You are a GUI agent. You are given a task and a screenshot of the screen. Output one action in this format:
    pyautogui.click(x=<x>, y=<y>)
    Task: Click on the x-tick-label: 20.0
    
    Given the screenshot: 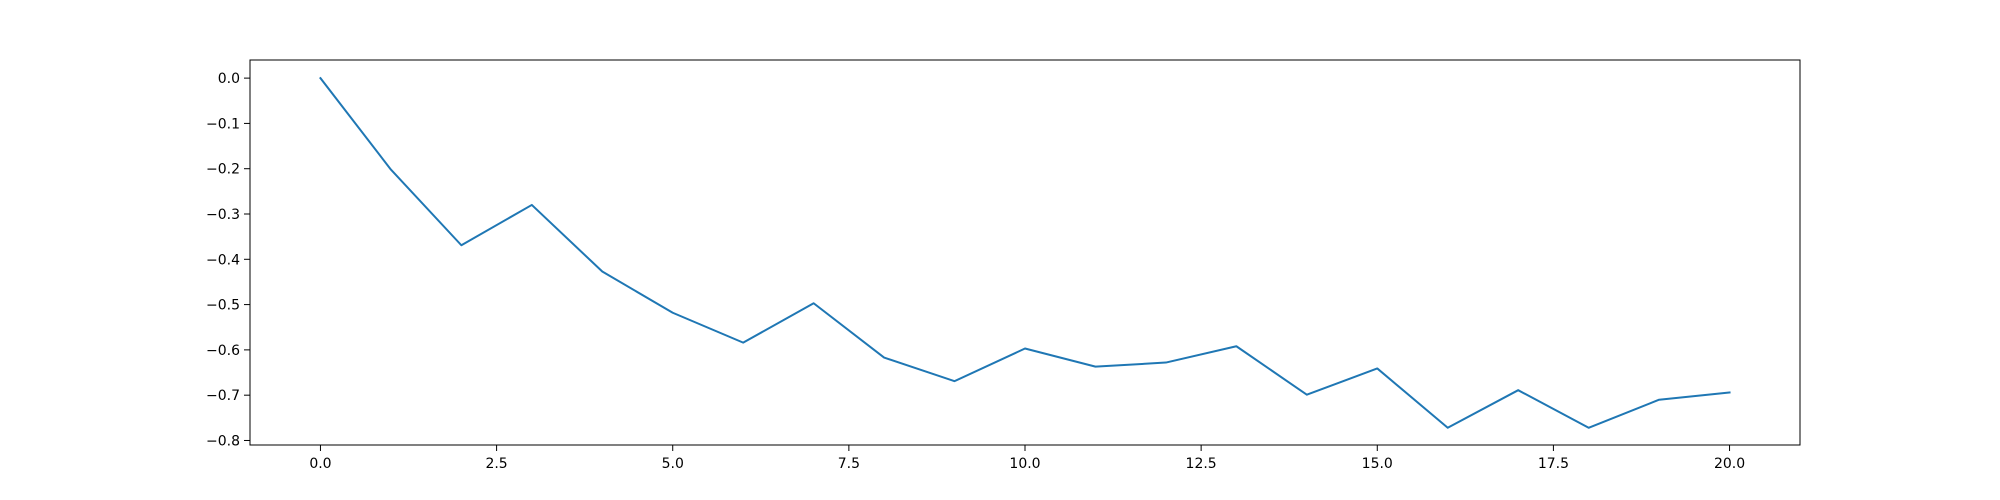 What is the action you would take?
    pyautogui.click(x=1729, y=464)
    